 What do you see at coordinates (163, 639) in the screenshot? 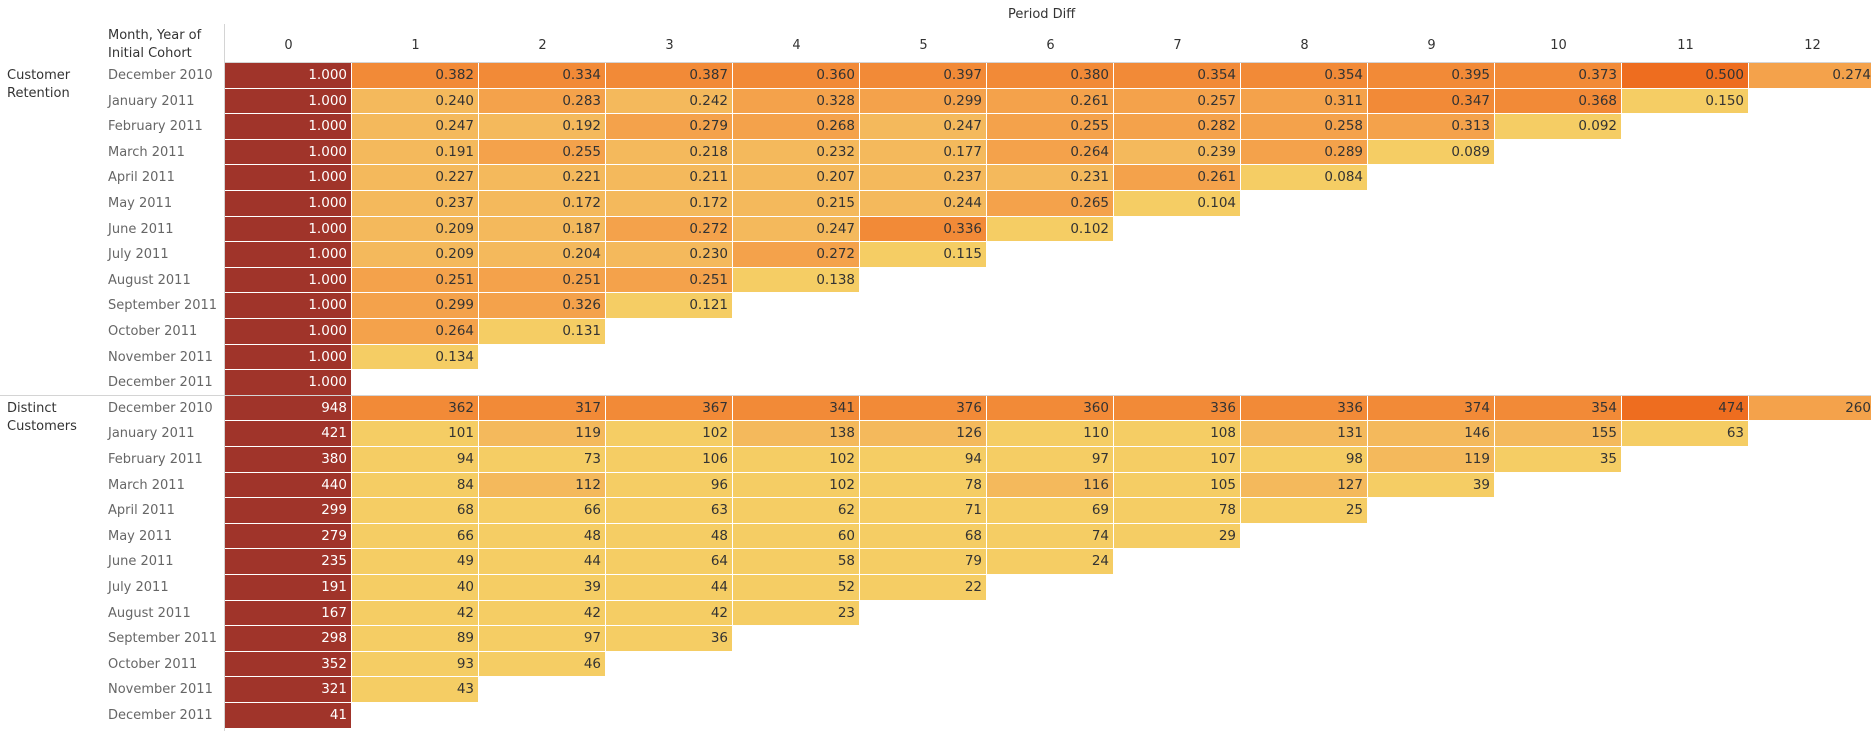
I see `cohort-label: September 2011` at bounding box center [163, 639].